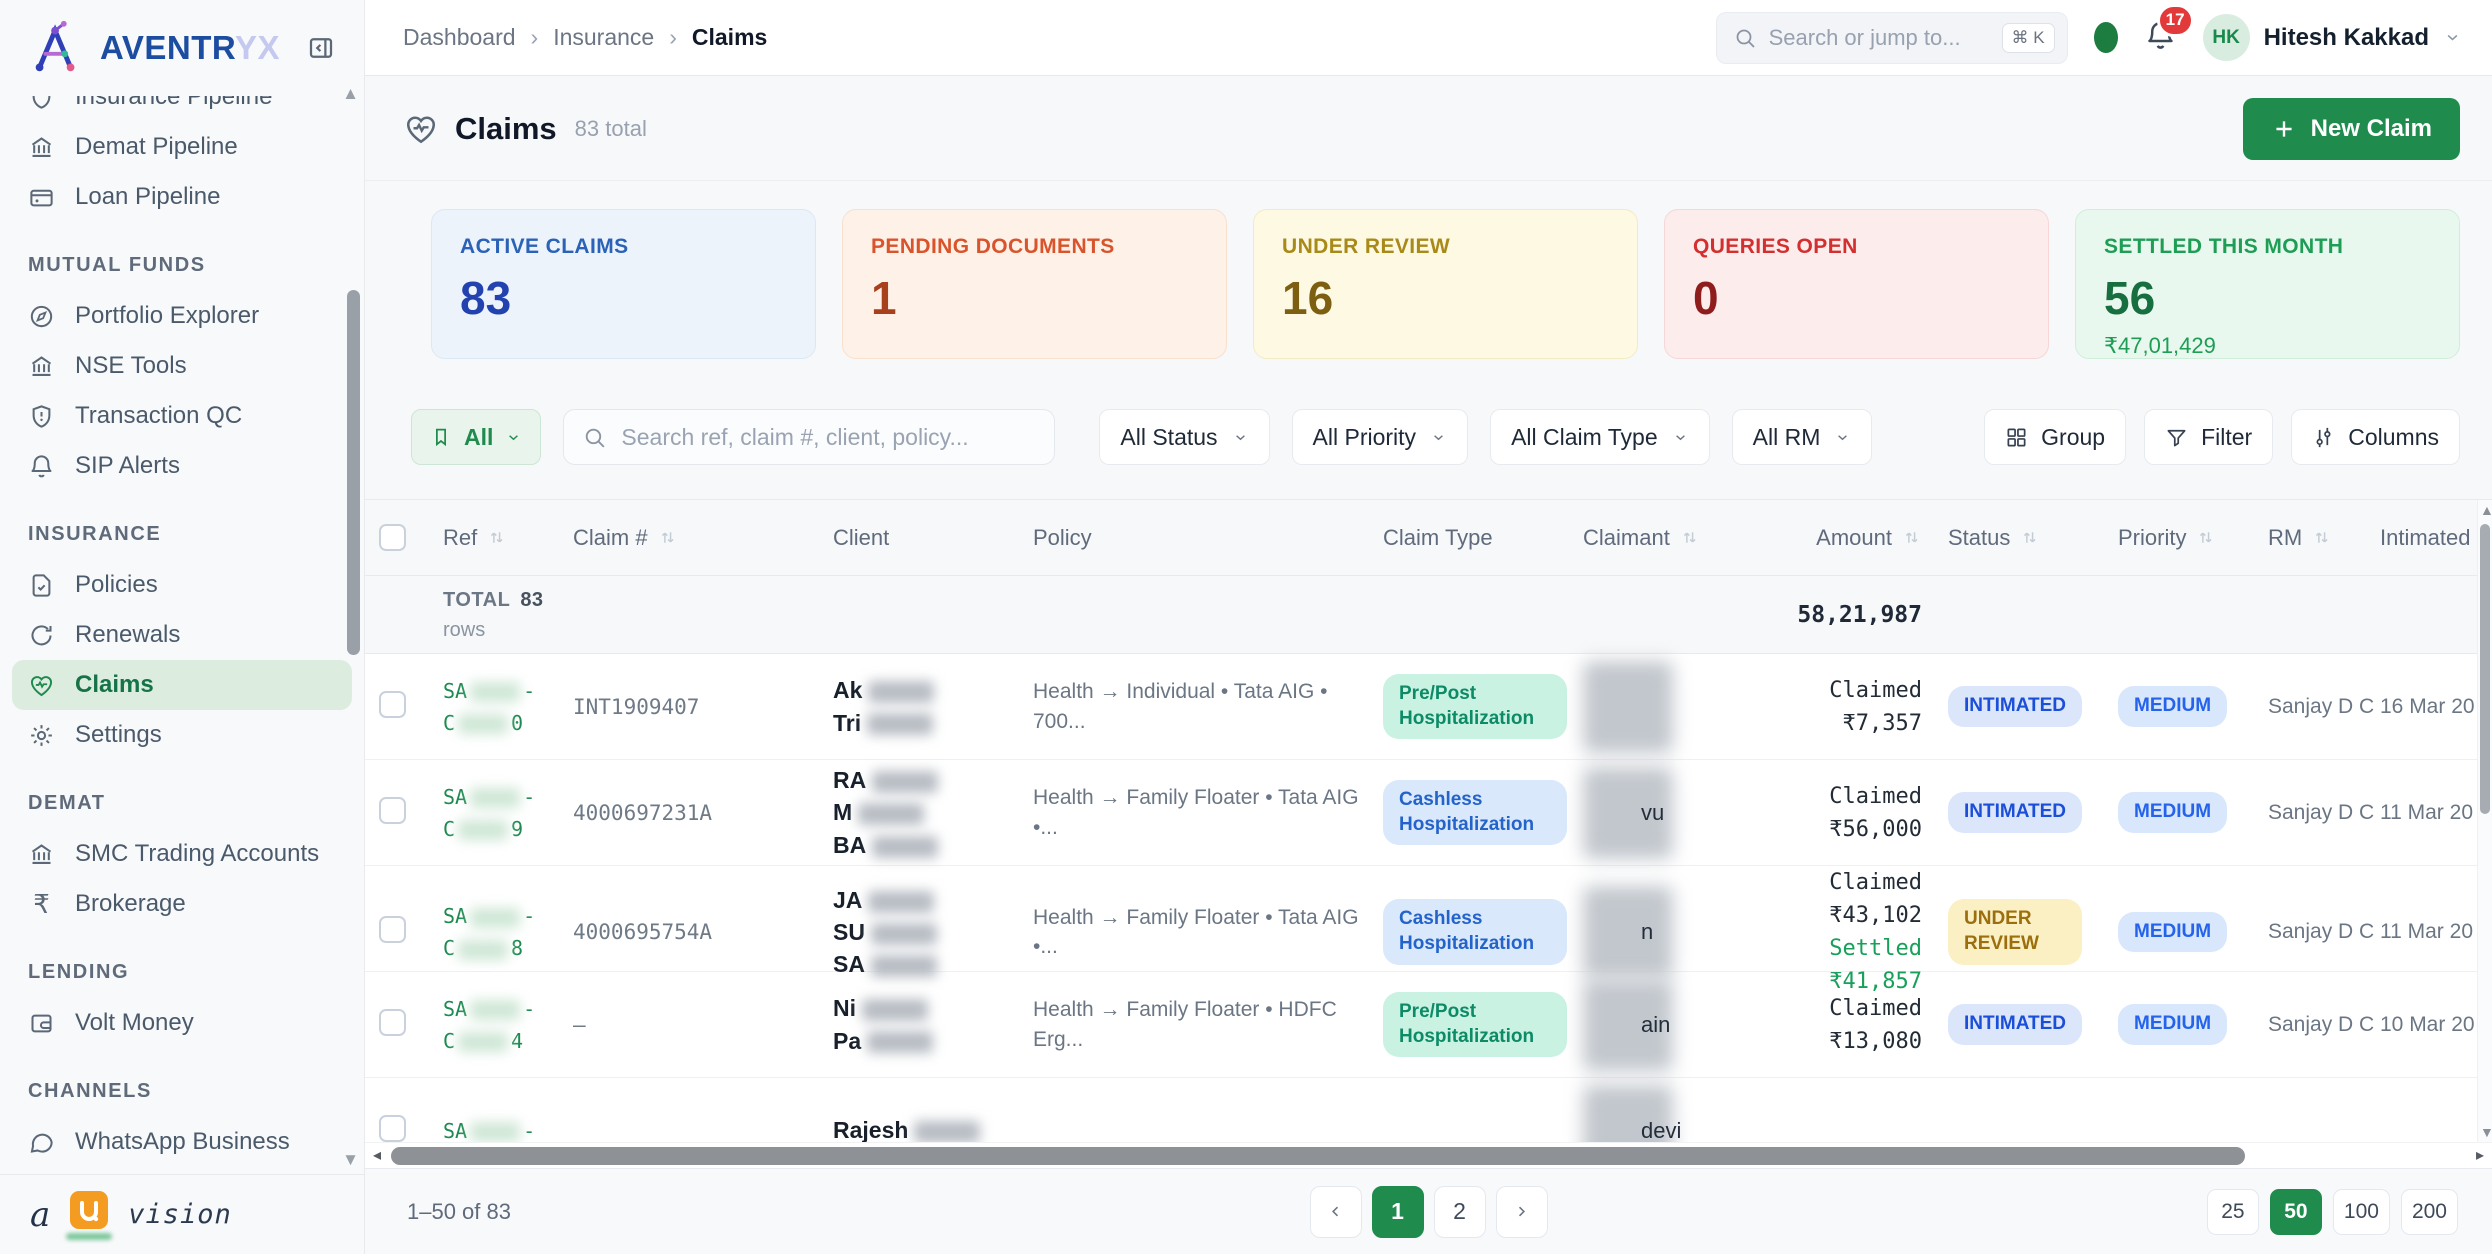 Image resolution: width=2492 pixels, height=1254 pixels. What do you see at coordinates (1184, 437) in the screenshot?
I see `status-filter-dropdown: All Status` at bounding box center [1184, 437].